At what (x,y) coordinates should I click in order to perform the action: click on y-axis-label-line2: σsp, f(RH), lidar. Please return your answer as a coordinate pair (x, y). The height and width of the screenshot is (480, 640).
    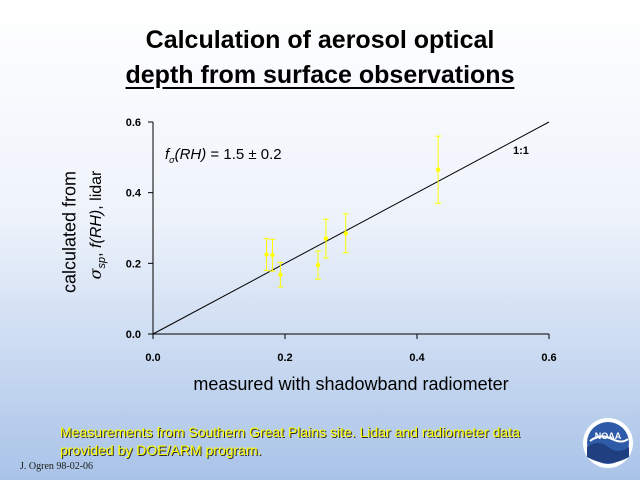
    Looking at the image, I should click on (97, 225).